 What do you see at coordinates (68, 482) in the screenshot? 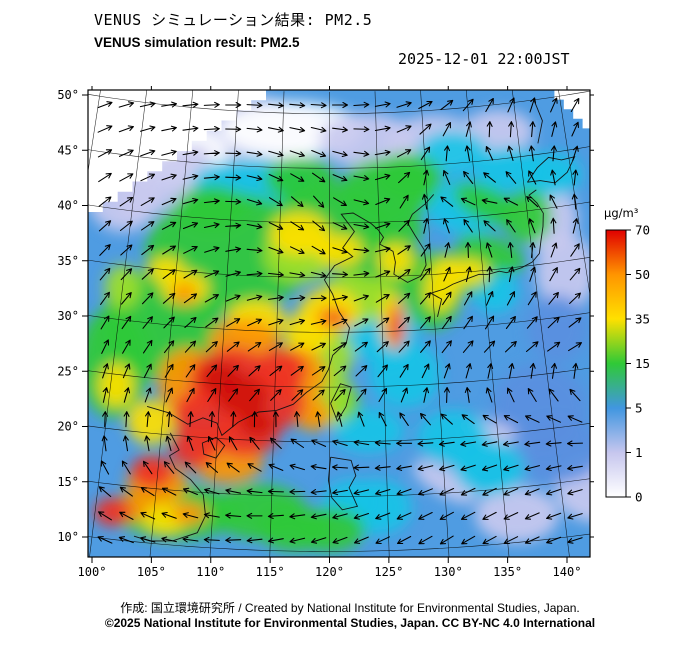
I see `lat-tick-label: 15°` at bounding box center [68, 482].